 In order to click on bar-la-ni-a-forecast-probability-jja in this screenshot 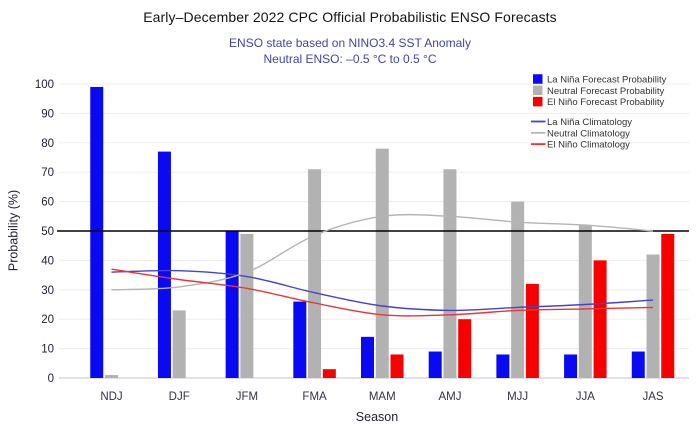, I will do `click(571, 366)`.